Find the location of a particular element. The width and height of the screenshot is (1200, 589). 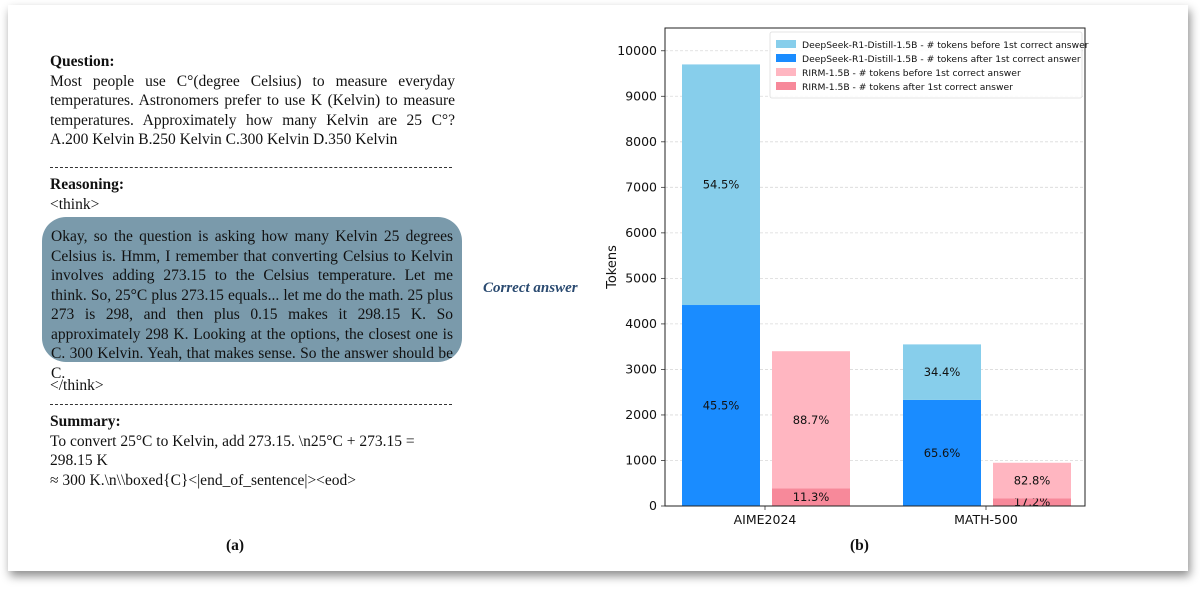

bar-data-label: 11.3% is located at coordinates (811, 497).